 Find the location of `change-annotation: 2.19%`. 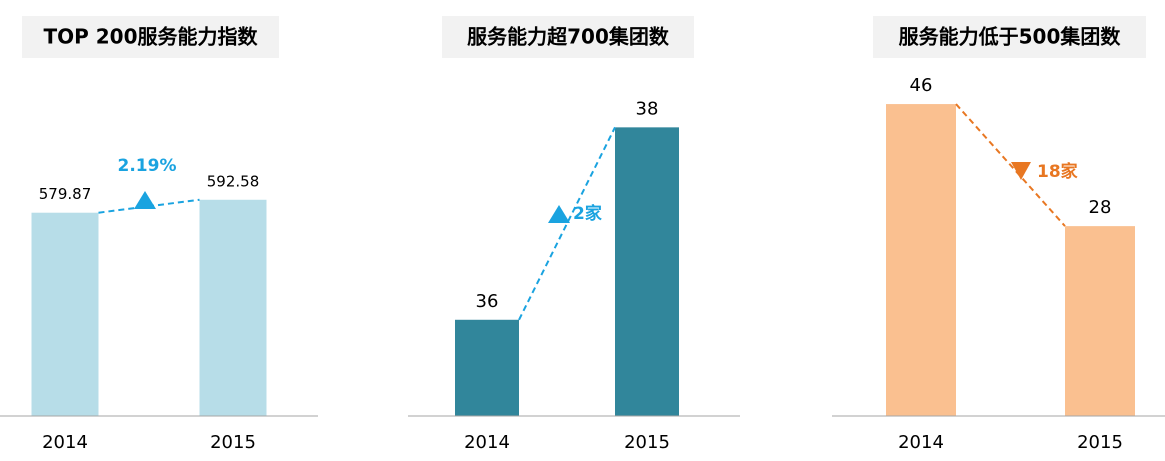

change-annotation: 2.19% is located at coordinates (147, 166).